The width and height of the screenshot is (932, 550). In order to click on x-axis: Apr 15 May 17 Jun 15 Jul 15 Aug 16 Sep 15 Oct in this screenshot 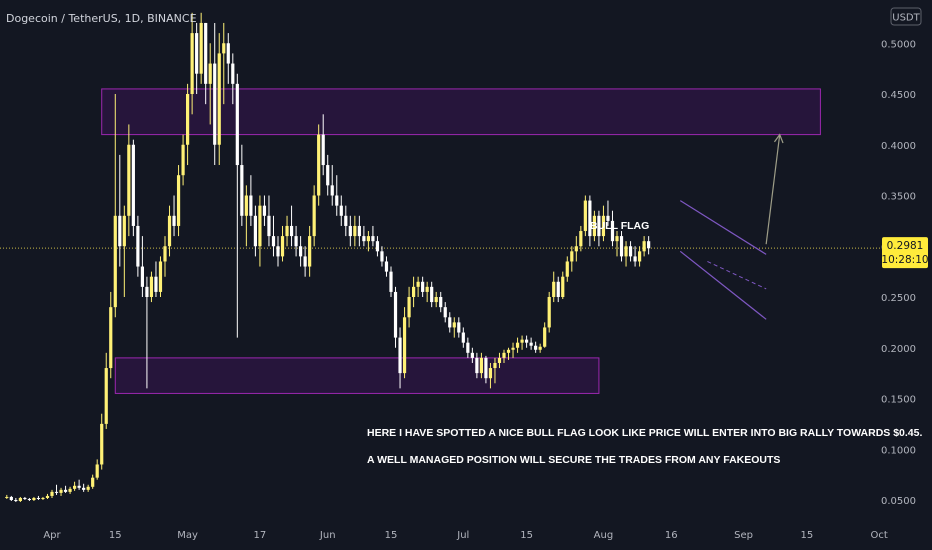, I will do `click(465, 535)`.